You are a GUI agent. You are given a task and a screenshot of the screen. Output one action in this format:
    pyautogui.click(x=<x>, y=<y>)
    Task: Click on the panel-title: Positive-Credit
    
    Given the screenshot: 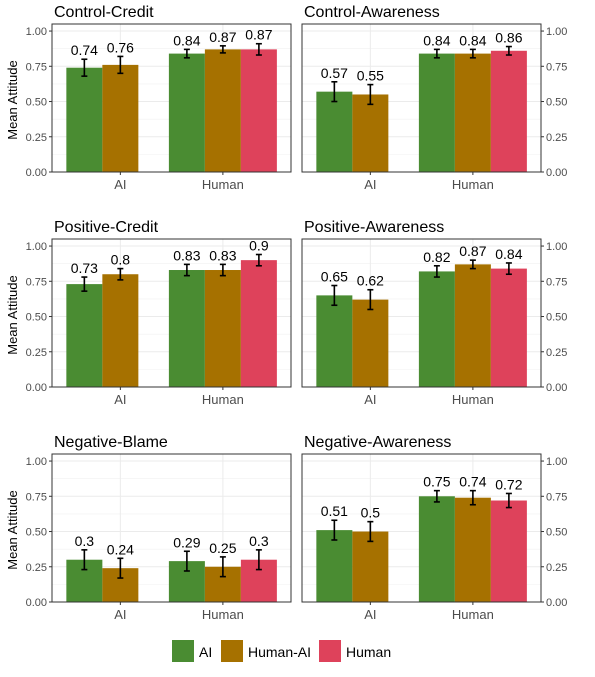 What is the action you would take?
    pyautogui.click(x=106, y=227)
    